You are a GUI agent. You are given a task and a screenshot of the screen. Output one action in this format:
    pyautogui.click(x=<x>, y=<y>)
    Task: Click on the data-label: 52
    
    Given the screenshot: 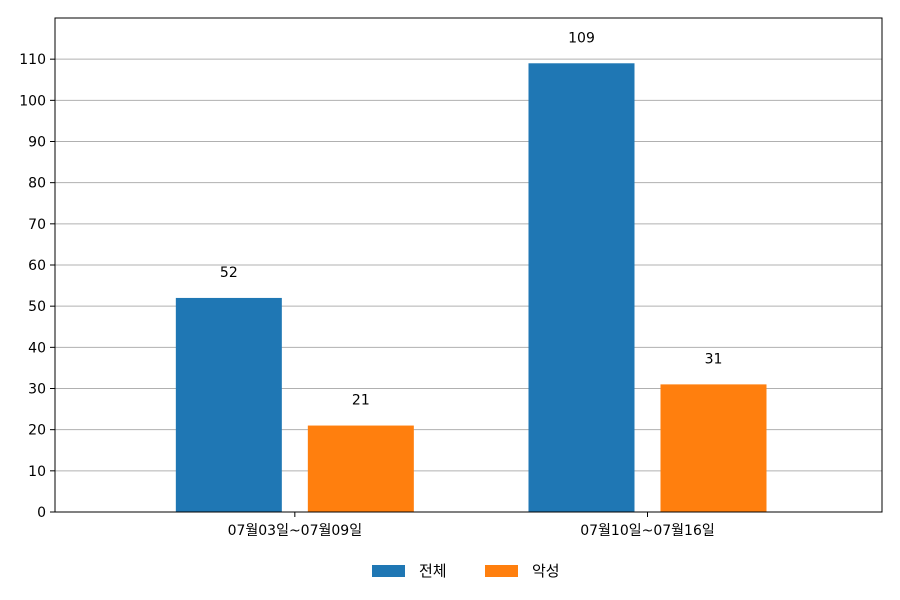 What is the action you would take?
    pyautogui.click(x=229, y=273)
    